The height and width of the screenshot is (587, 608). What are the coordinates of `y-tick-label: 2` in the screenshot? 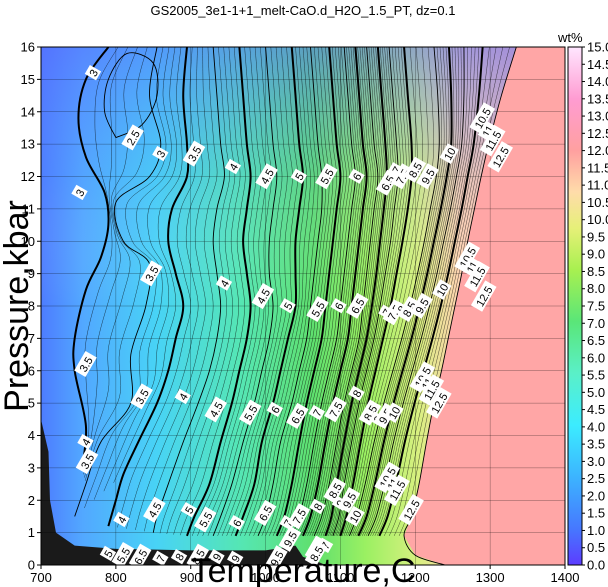 It's located at (31, 500).